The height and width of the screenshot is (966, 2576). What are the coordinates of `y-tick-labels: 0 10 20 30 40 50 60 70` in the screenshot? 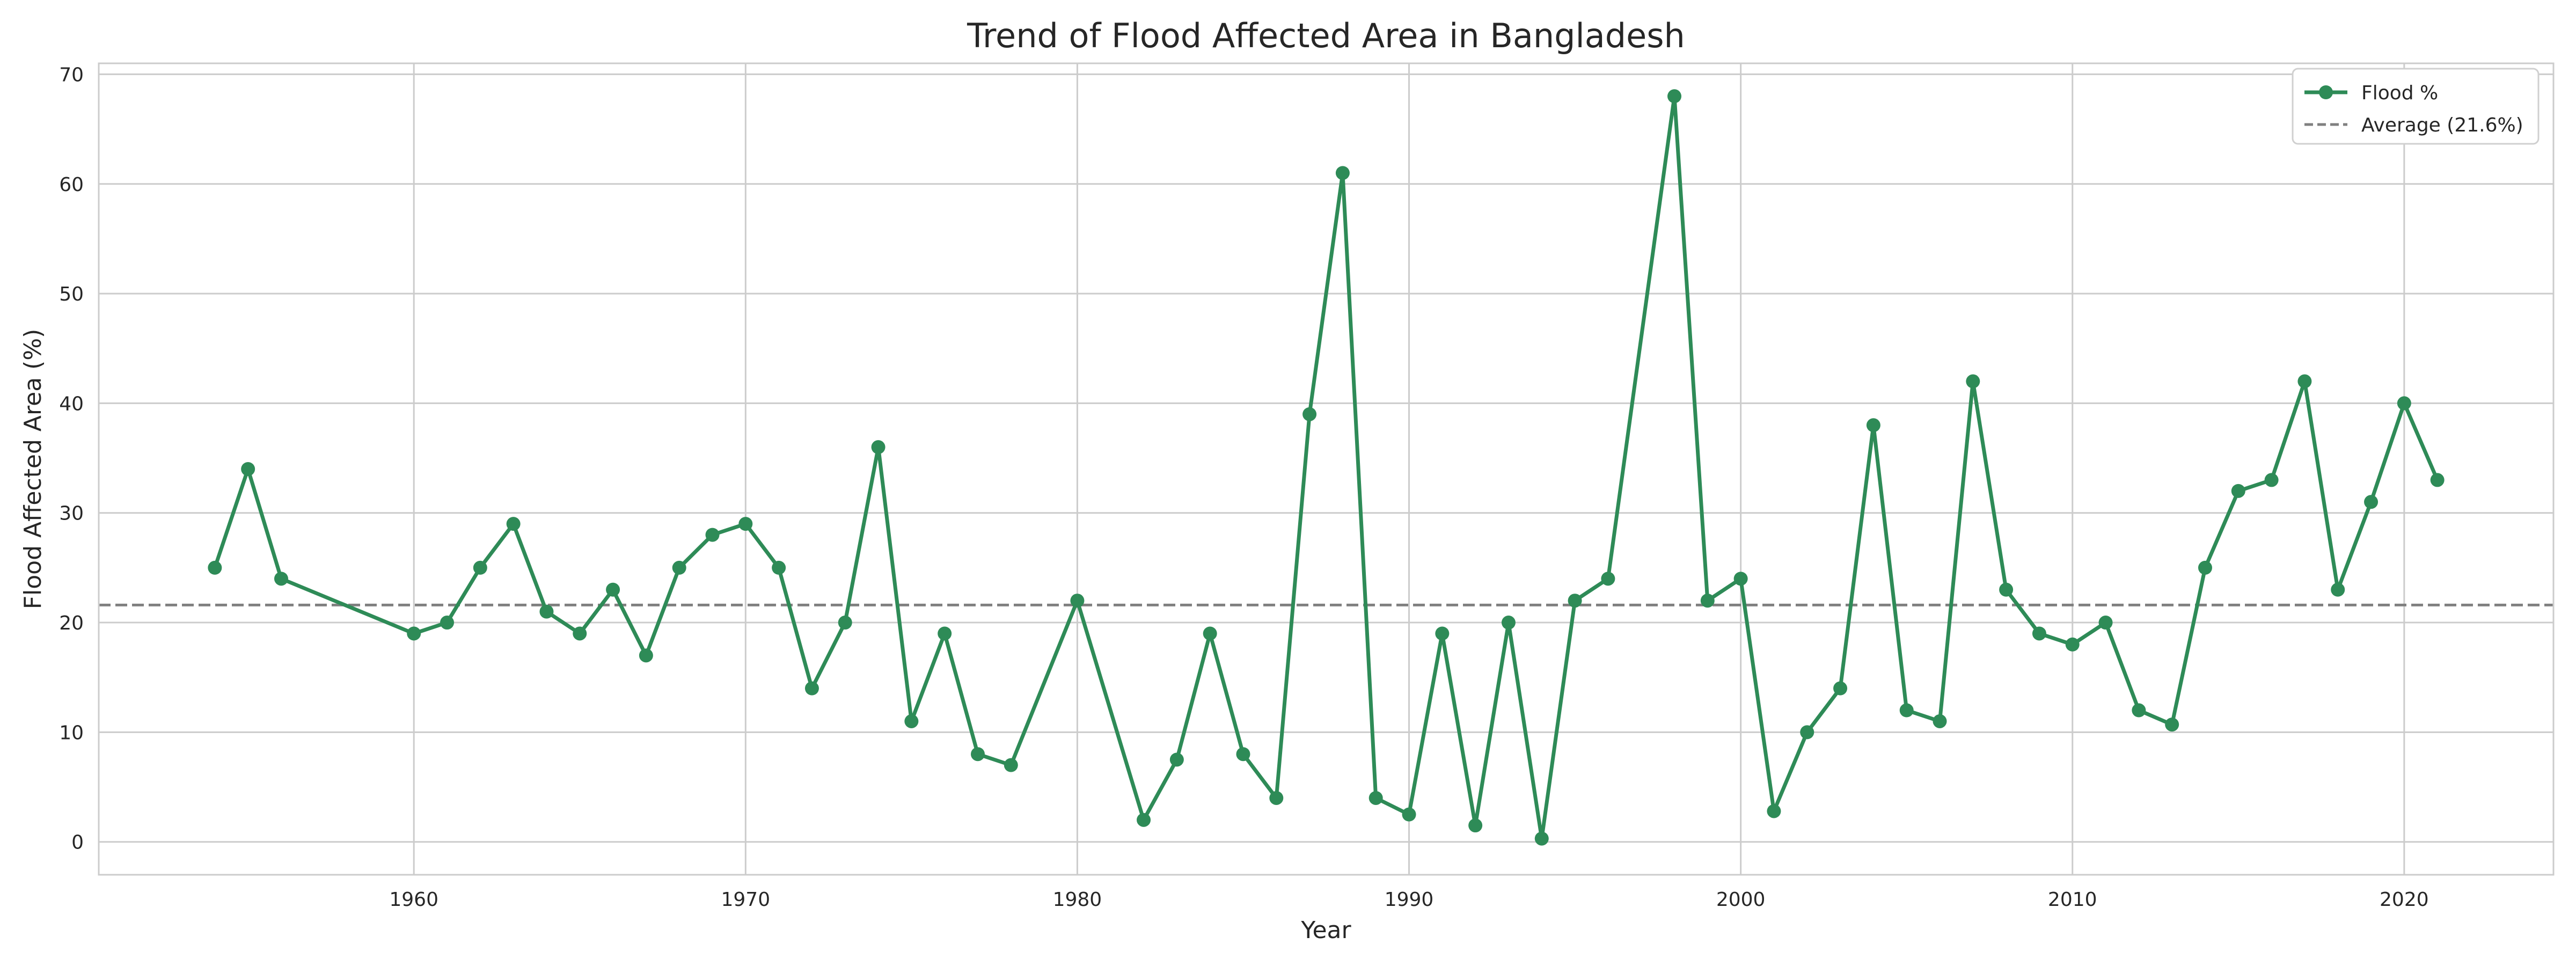 It's located at (71, 458).